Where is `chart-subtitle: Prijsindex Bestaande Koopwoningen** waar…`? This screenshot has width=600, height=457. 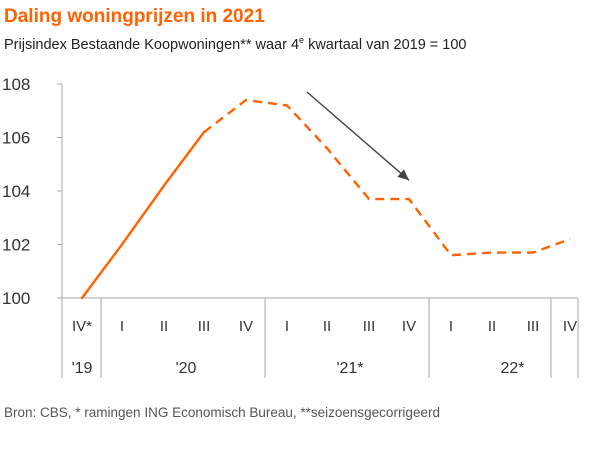 chart-subtitle: Prijsindex Bestaande Koopwoningen** waar… is located at coordinates (235, 44).